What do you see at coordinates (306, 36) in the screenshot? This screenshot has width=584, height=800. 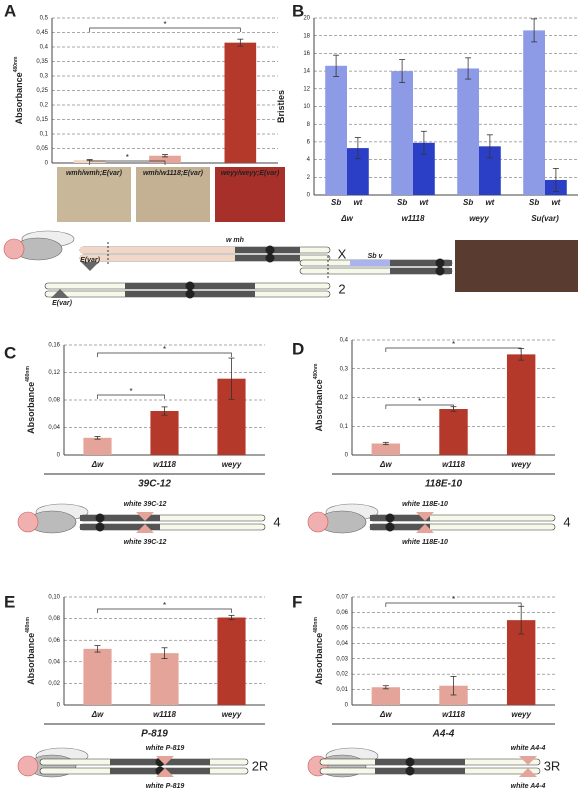 I see `y-tick-label: 18` at bounding box center [306, 36].